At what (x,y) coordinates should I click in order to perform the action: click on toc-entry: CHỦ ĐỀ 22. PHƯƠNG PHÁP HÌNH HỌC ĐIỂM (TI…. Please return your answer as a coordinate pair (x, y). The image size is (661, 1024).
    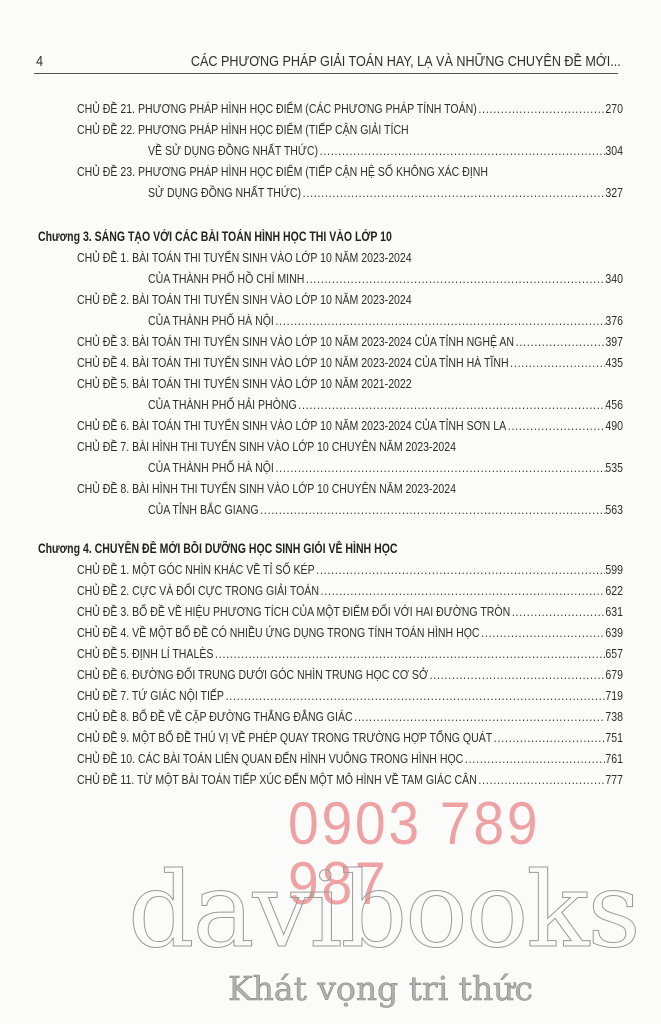
    Looking at the image, I should click on (350, 130).